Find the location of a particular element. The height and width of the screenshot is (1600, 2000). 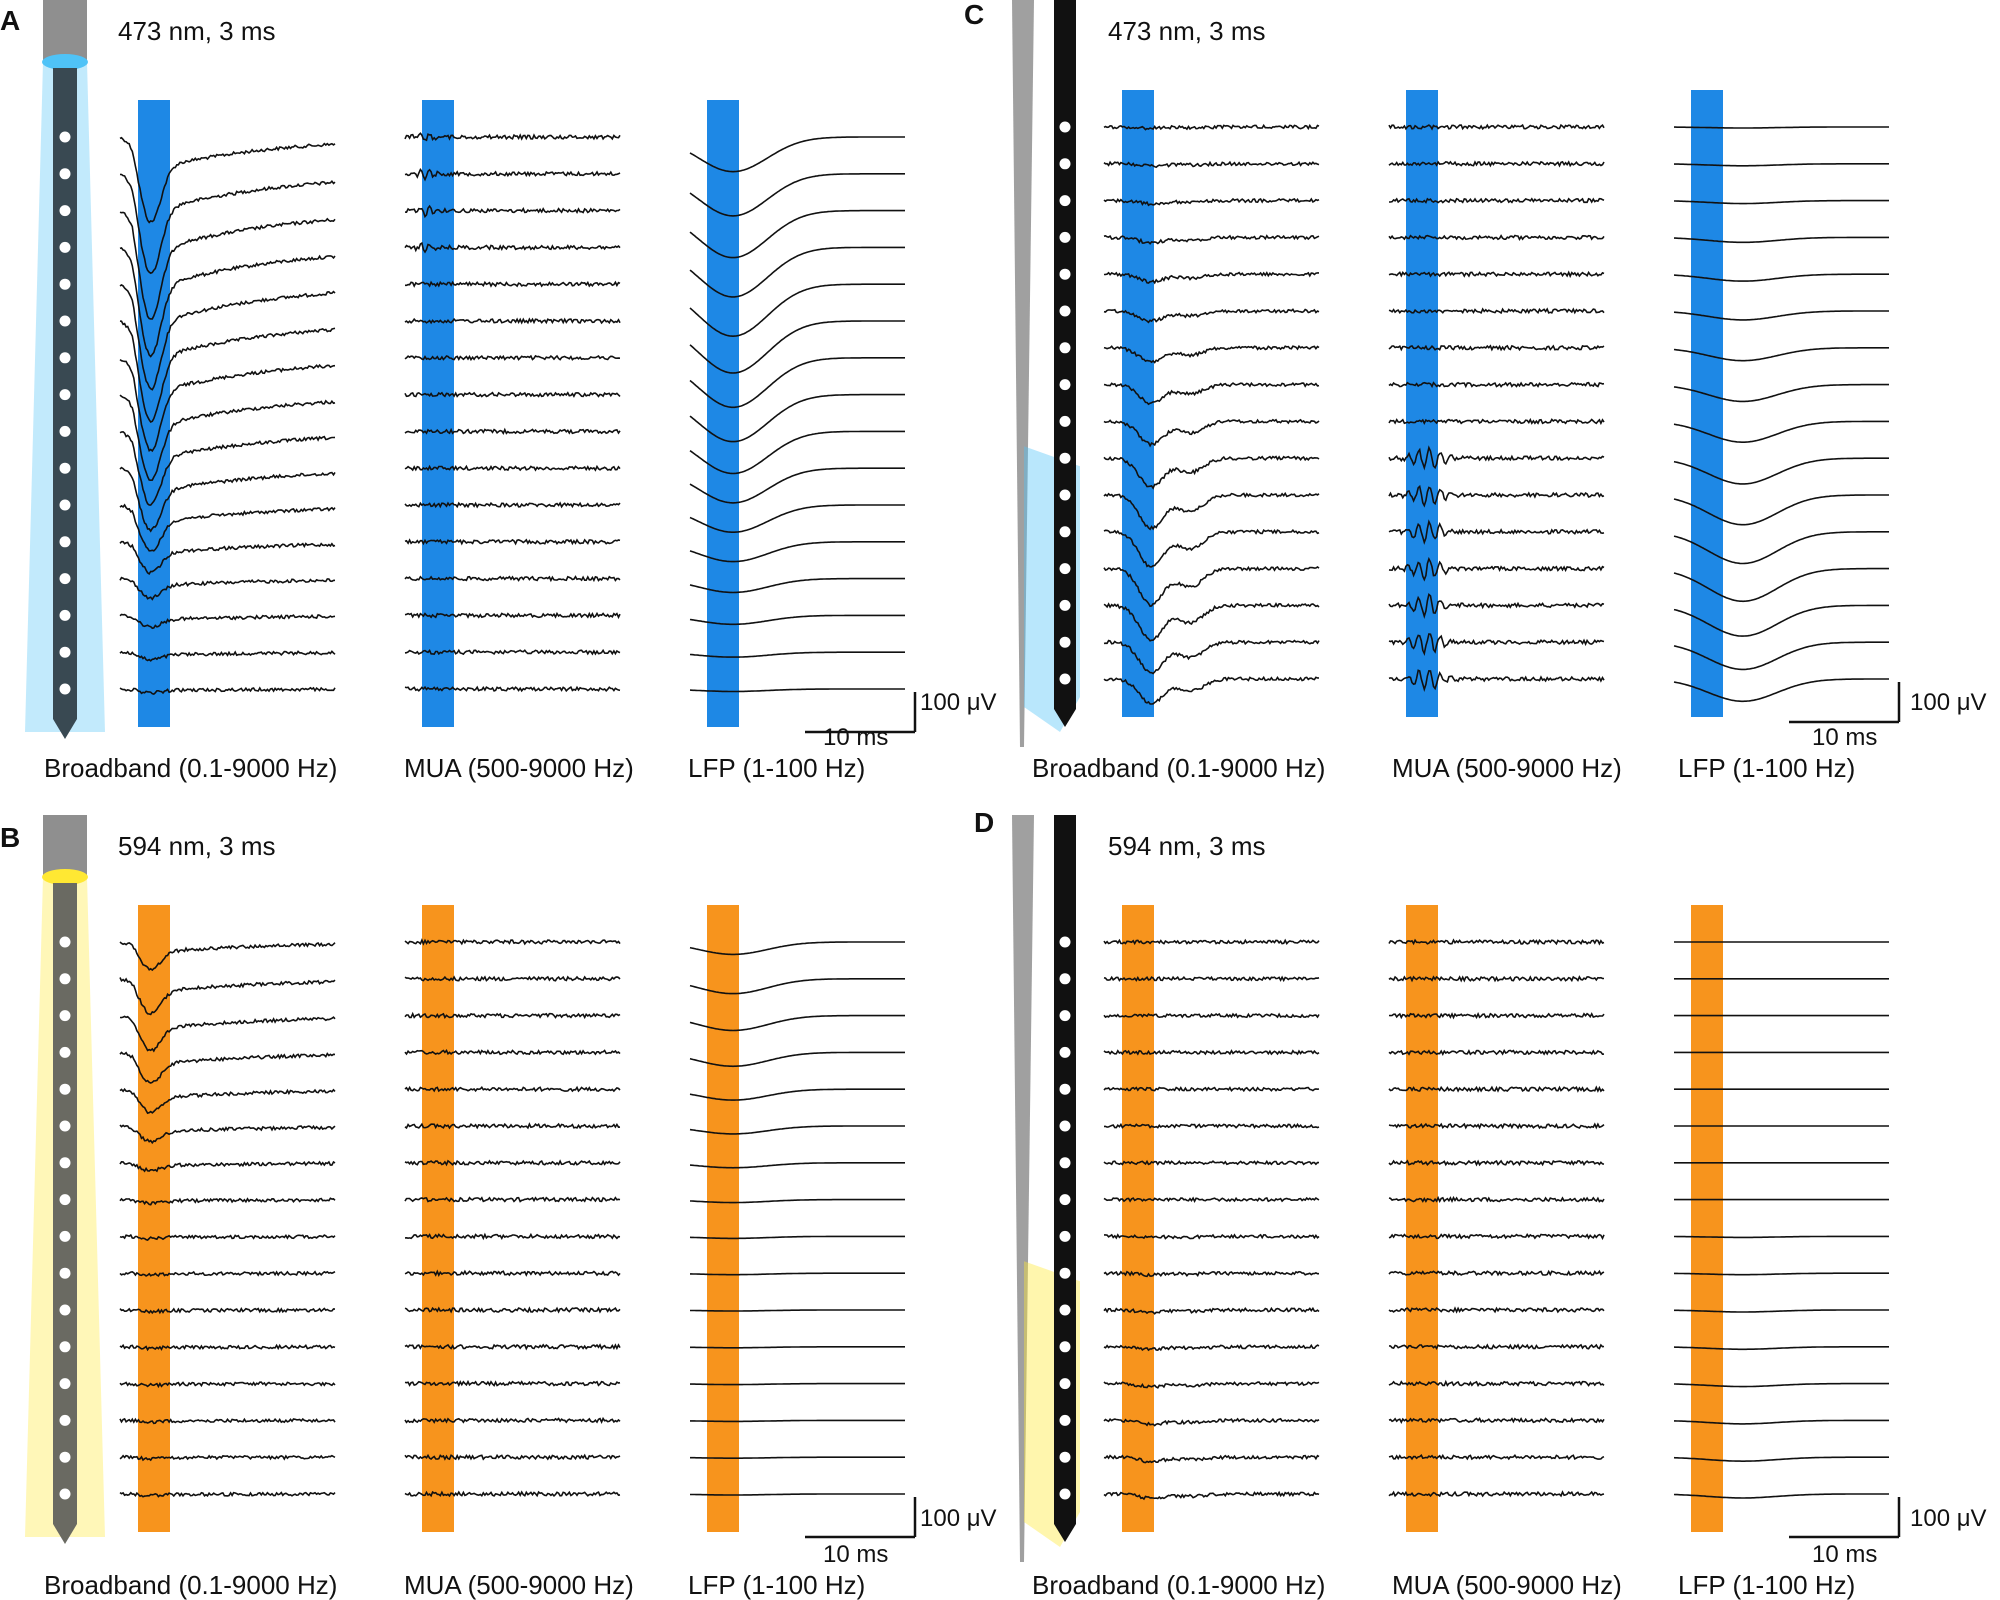

panel-letter-b: B is located at coordinates (10, 837).